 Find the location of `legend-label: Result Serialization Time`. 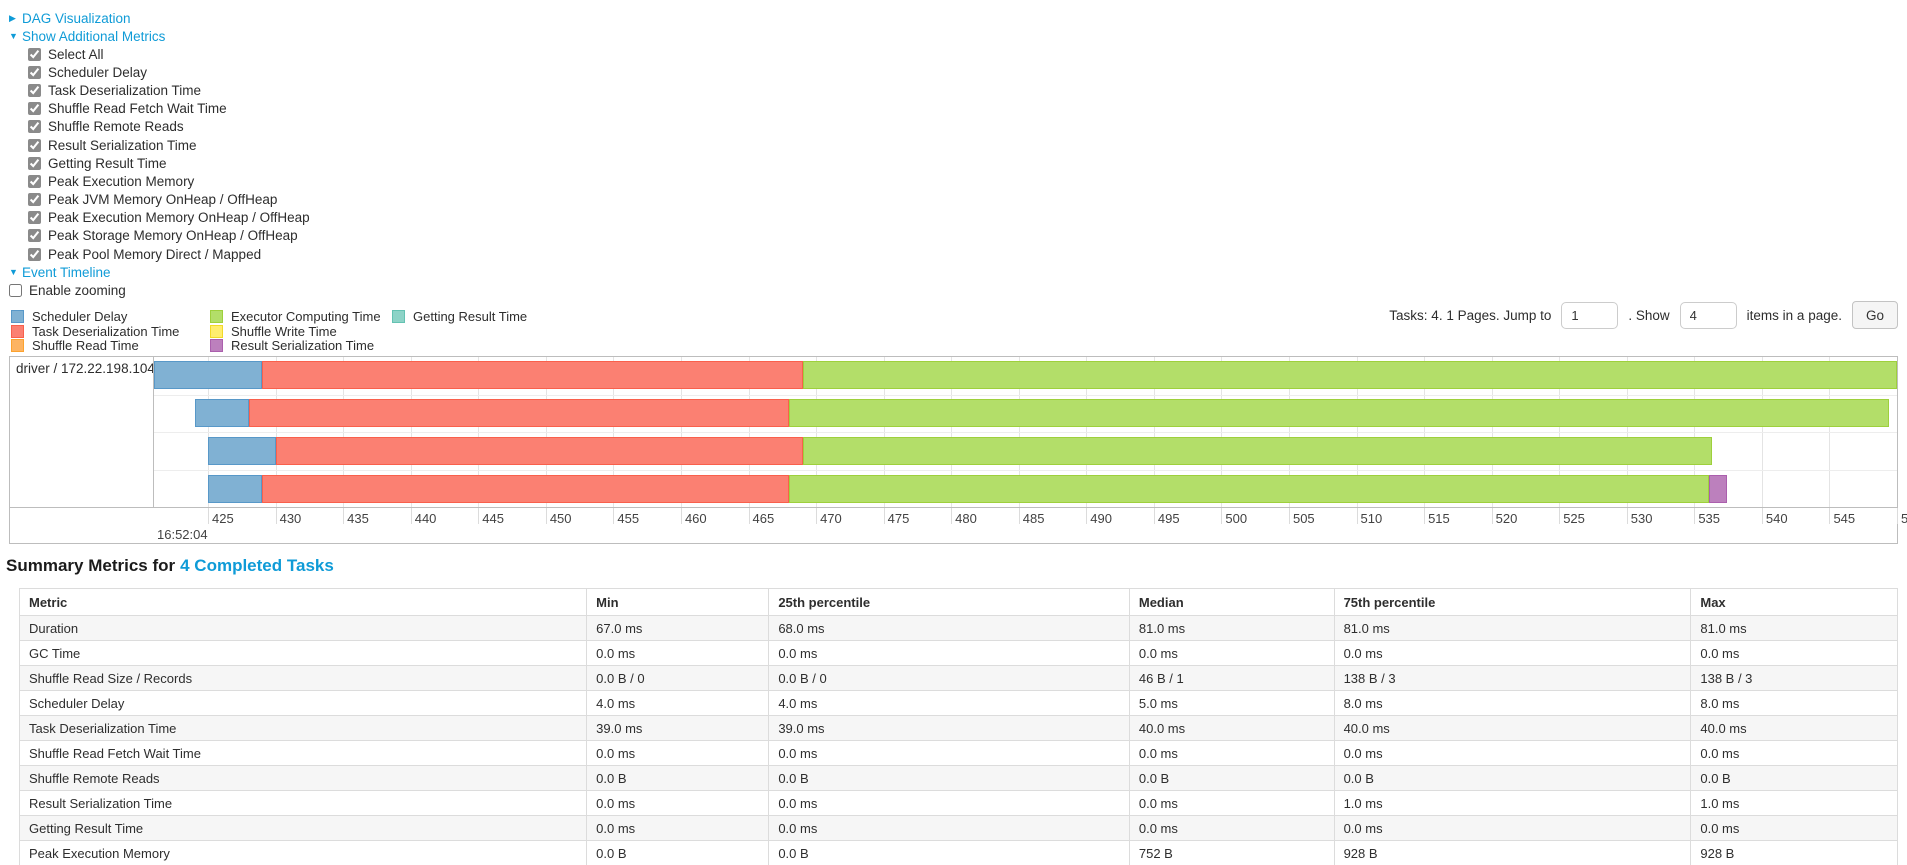

legend-label: Result Serialization Time is located at coordinates (303, 346).